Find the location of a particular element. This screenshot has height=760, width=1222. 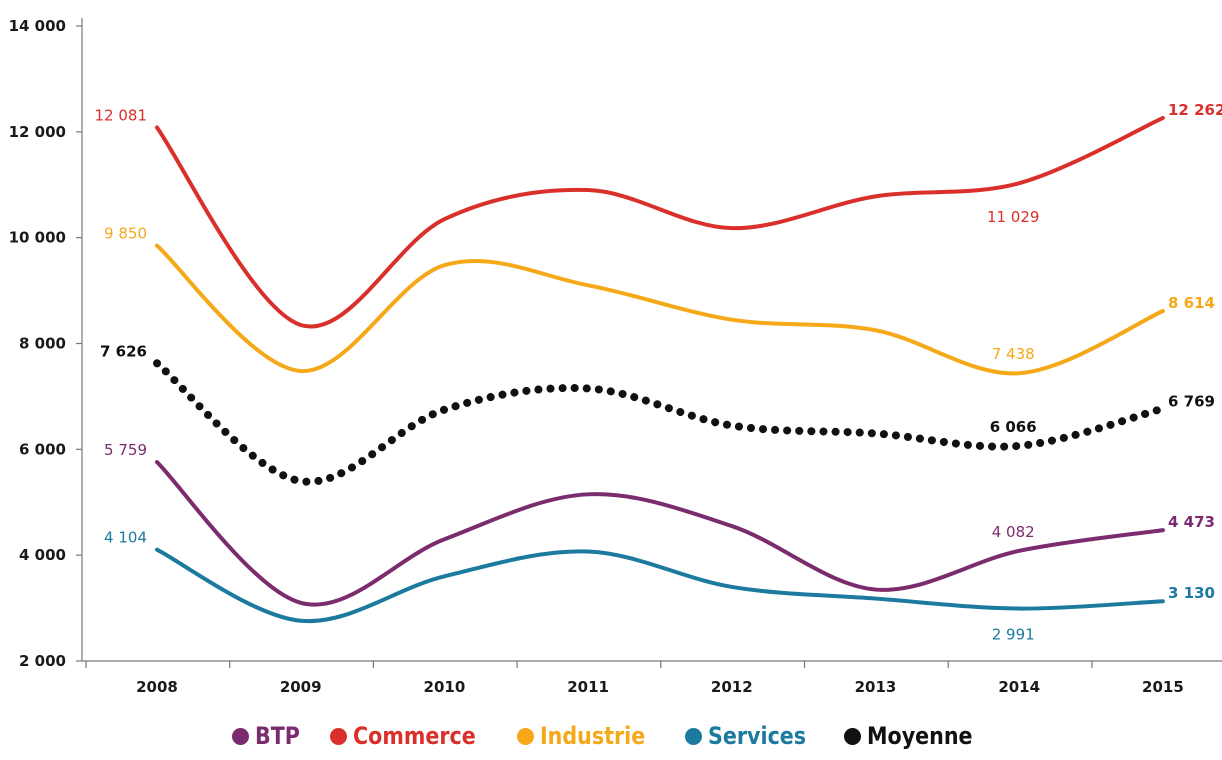

data-label-industrie: 9 850 is located at coordinates (125, 234).